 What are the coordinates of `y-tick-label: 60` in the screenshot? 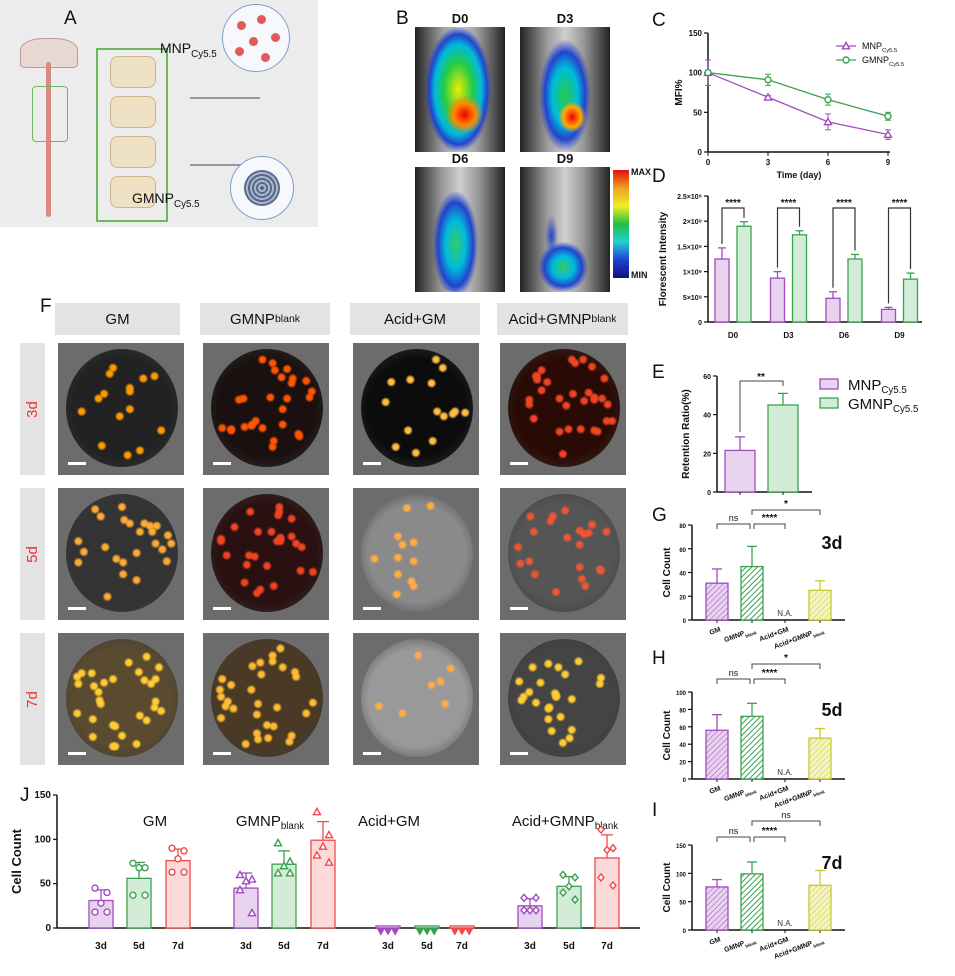 It's located at (682, 551).